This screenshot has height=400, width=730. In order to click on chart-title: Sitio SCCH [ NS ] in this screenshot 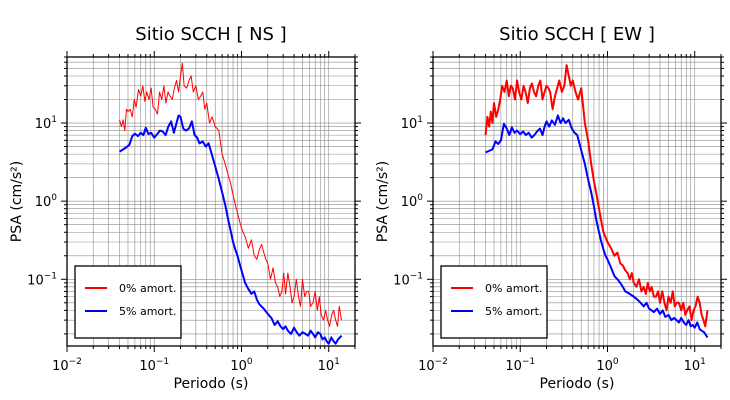, I will do `click(210, 34)`.